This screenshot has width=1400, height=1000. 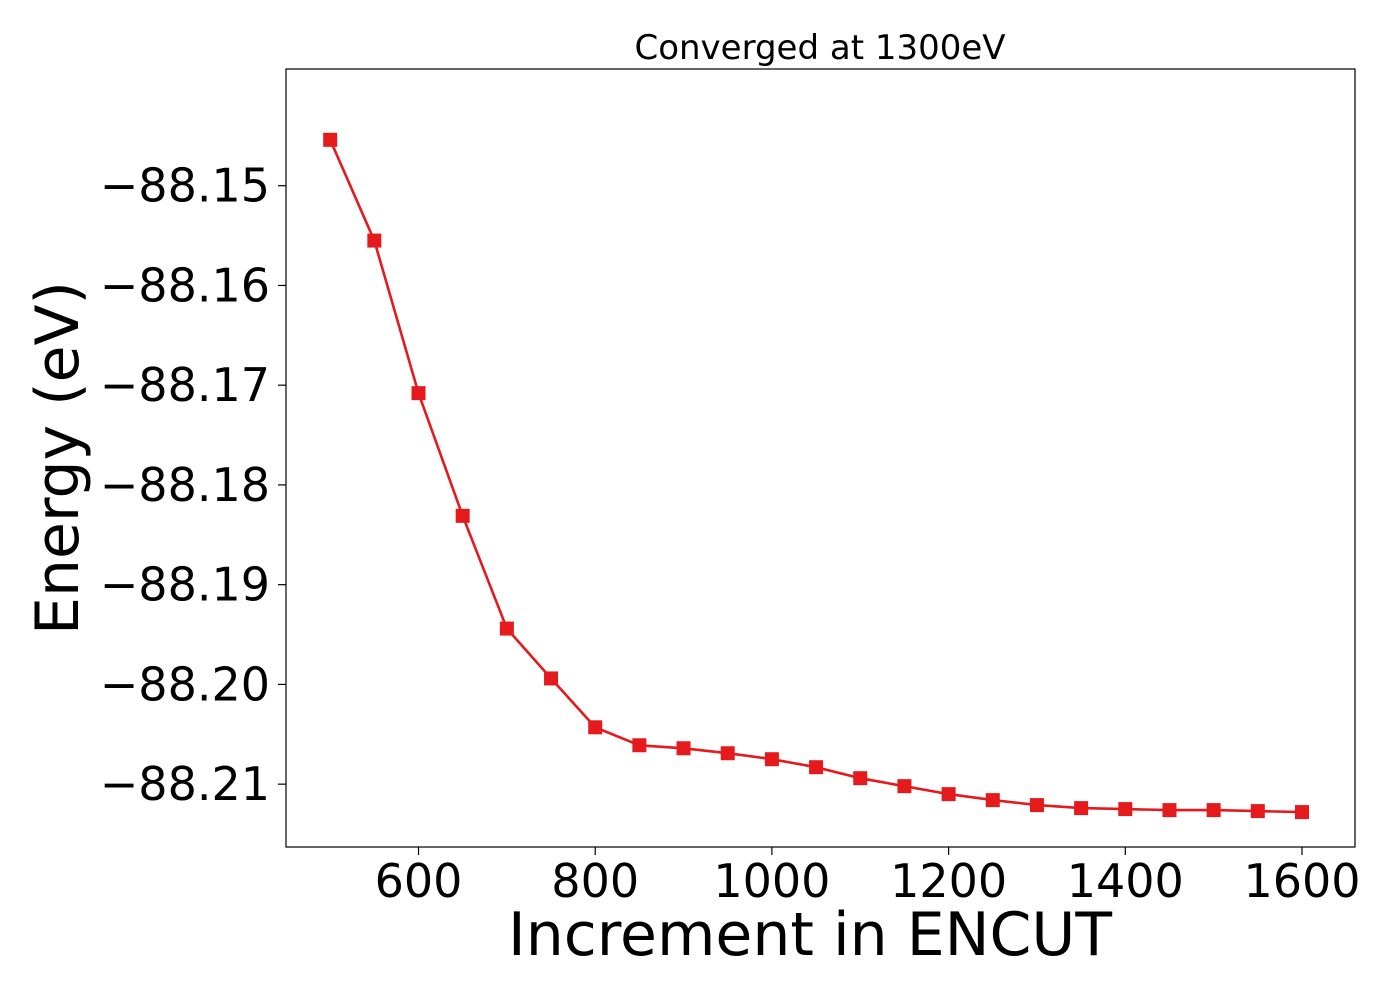 What do you see at coordinates (868, 877) in the screenshot?
I see `x-axis-ticks: 600 800 1000 1200 1400 1600` at bounding box center [868, 877].